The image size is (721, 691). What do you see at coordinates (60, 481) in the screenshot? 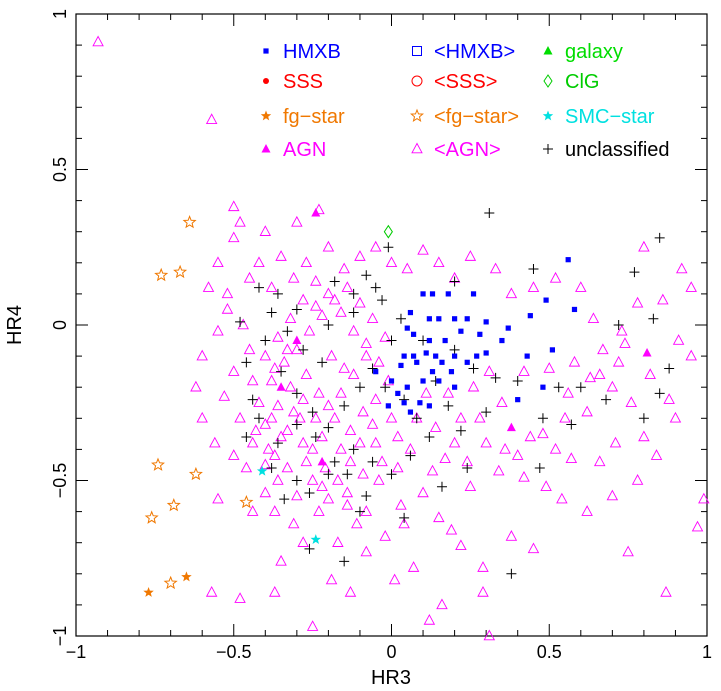
I see `y-tick-label: −0.5` at bounding box center [60, 481].